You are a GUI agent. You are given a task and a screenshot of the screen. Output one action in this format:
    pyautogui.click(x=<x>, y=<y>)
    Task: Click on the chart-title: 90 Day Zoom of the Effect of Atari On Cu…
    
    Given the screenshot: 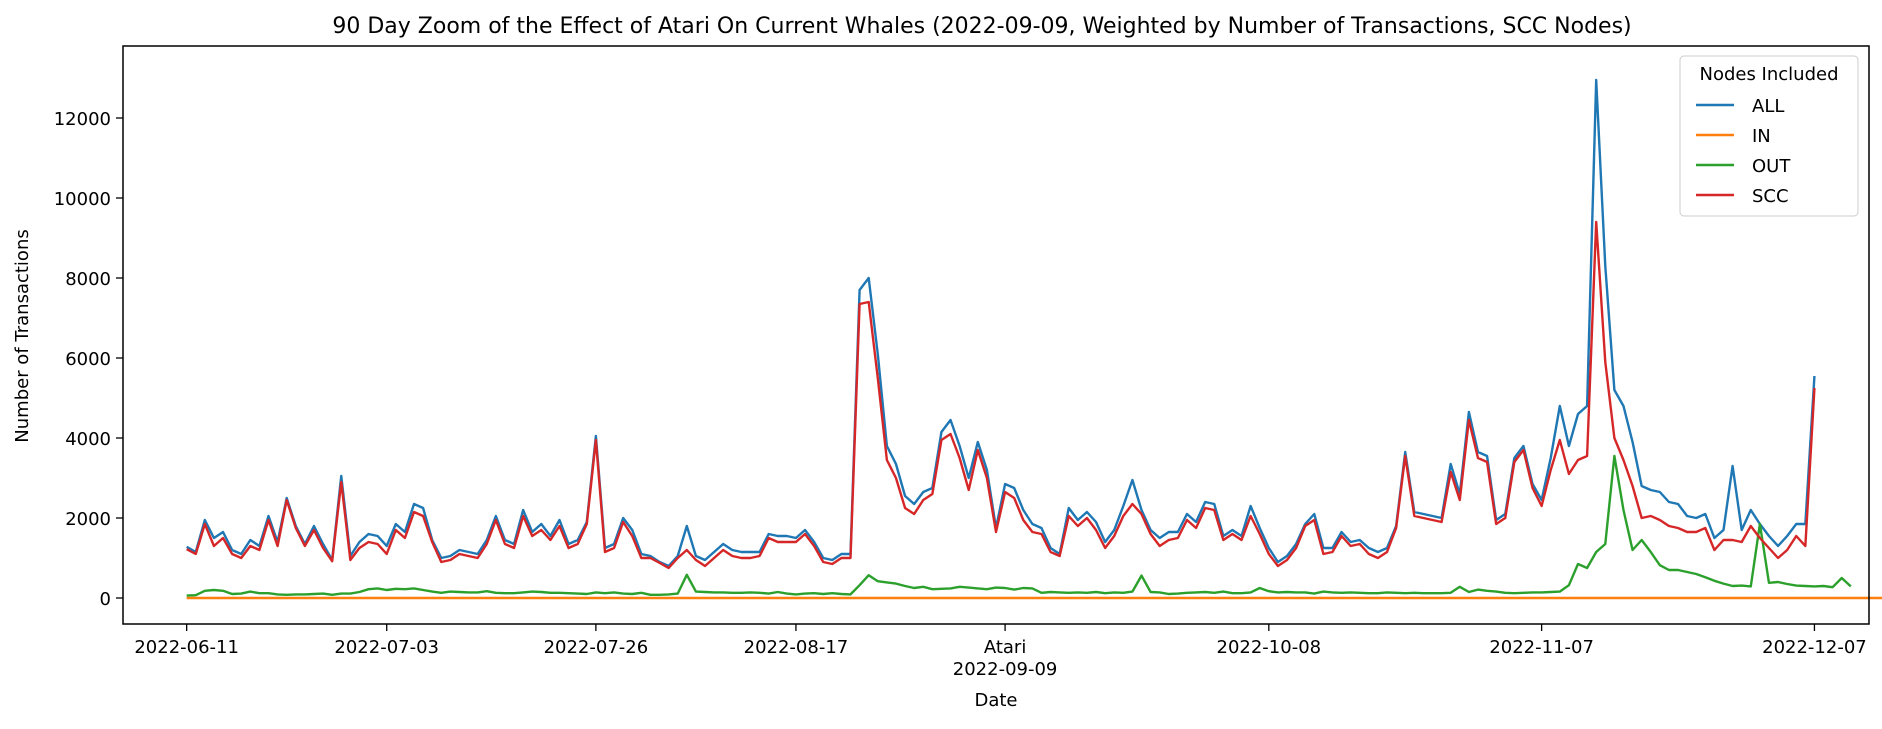 What is the action you would take?
    pyautogui.click(x=981, y=26)
    